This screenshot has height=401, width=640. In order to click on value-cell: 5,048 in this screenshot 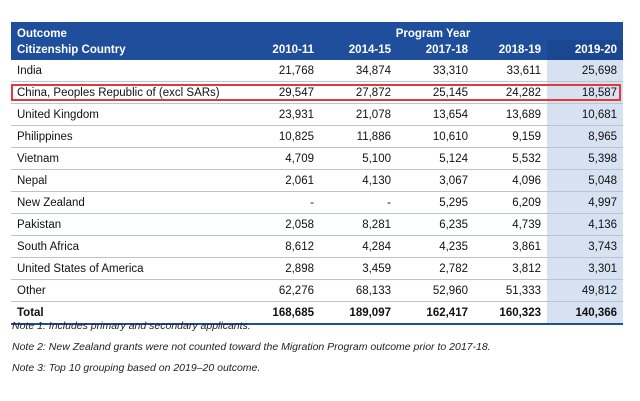, I will do `click(585, 180)`.